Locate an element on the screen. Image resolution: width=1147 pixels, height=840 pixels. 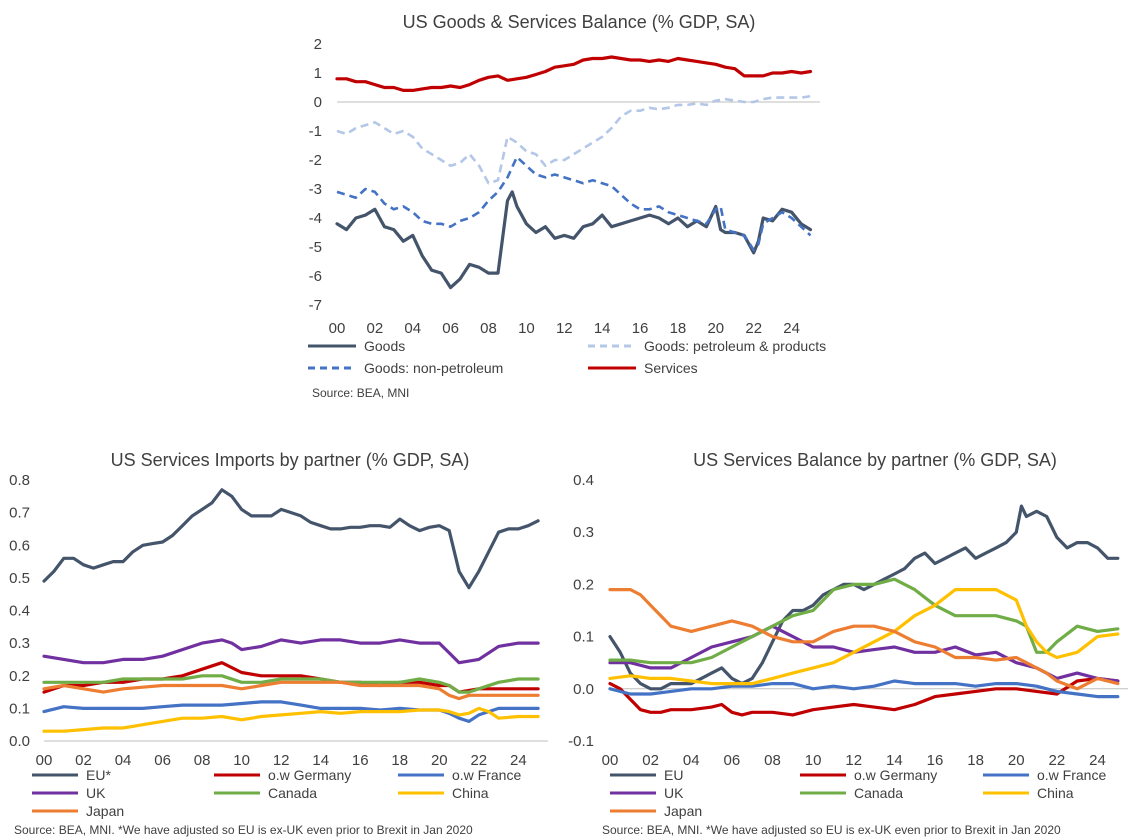
series-line-eu is located at coordinates (291, 539).